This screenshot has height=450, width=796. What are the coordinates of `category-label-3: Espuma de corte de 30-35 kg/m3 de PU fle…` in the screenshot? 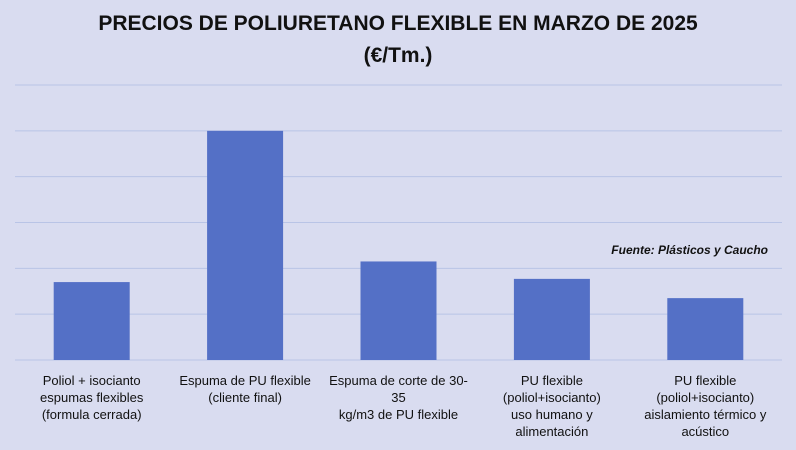 It's located at (398, 397).